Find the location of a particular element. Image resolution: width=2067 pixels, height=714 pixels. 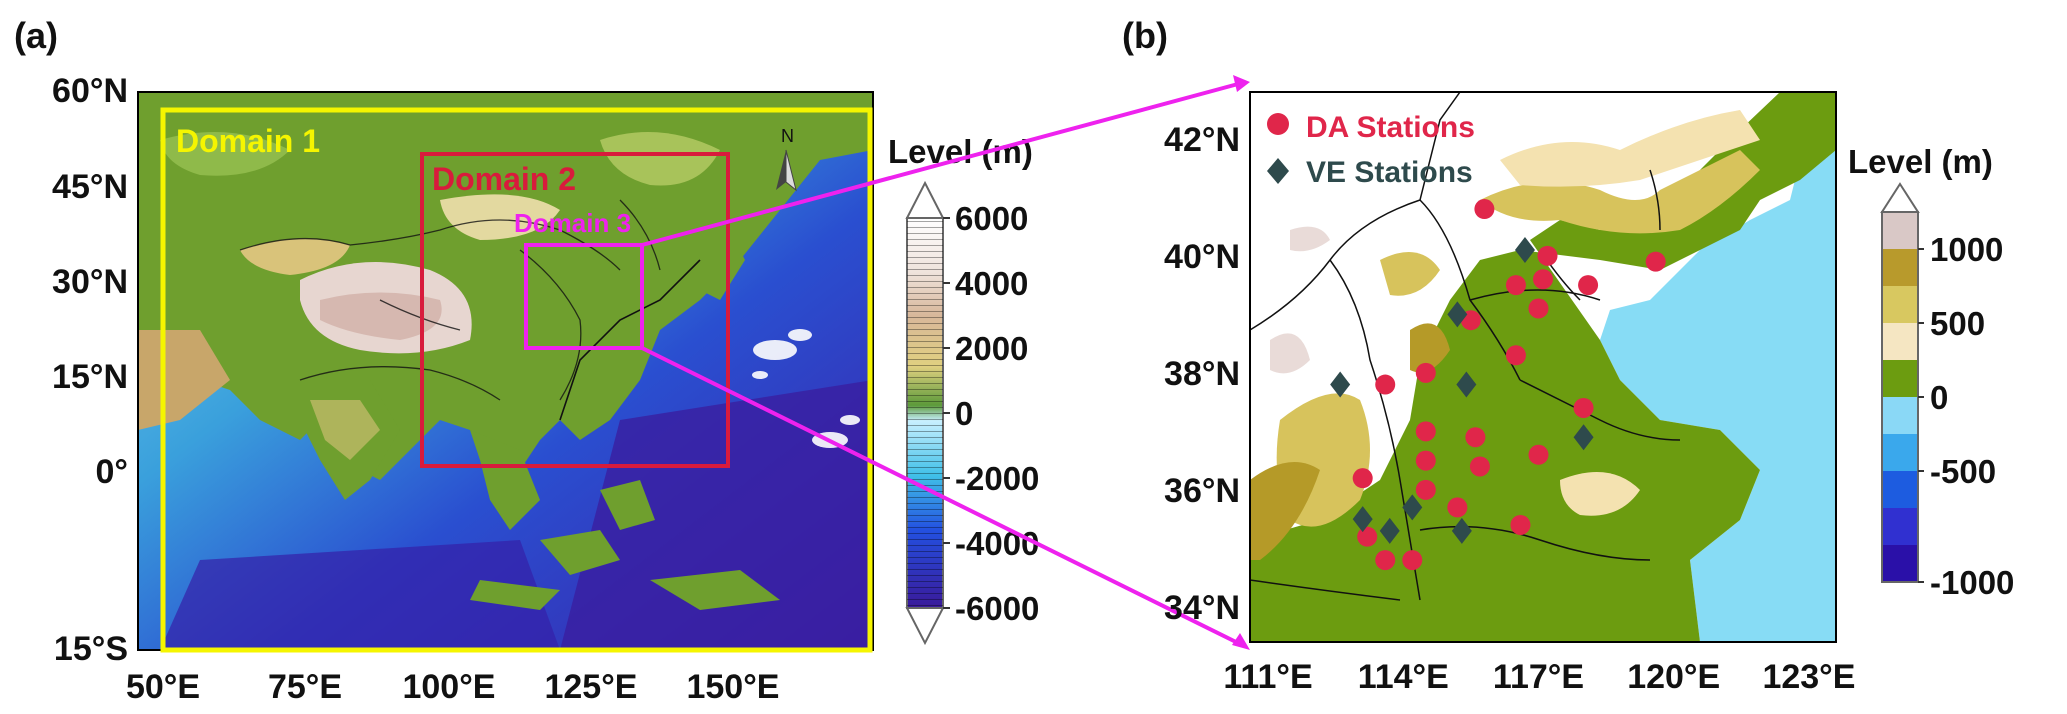

panel-a-lat-tick: 60°N is located at coordinates (90, 91).